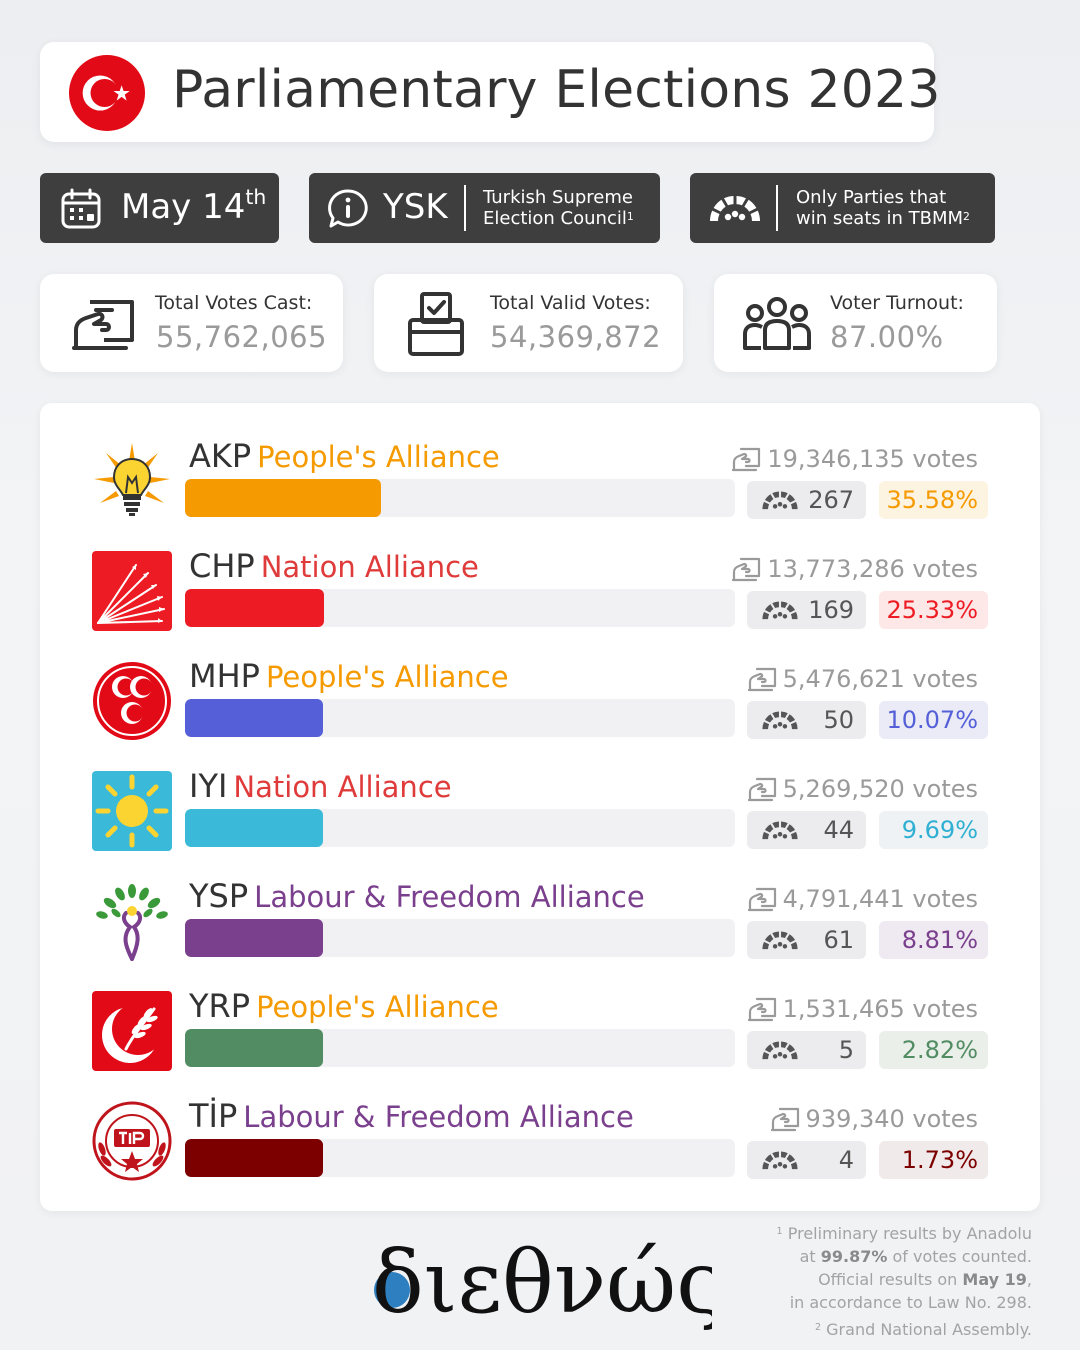 The width and height of the screenshot is (1080, 1350). What do you see at coordinates (254, 1158) in the screenshot?
I see `bar-tip` at bounding box center [254, 1158].